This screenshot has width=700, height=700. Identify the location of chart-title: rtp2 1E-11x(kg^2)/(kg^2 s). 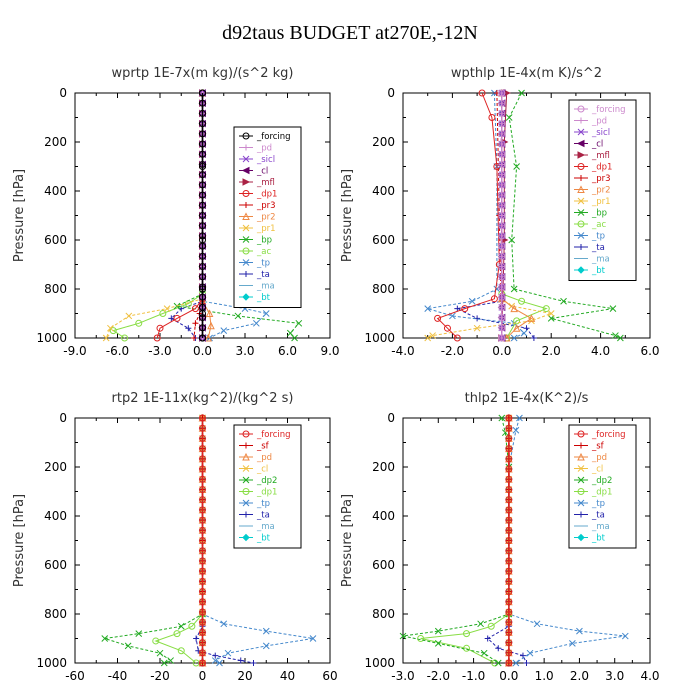
(203, 398).